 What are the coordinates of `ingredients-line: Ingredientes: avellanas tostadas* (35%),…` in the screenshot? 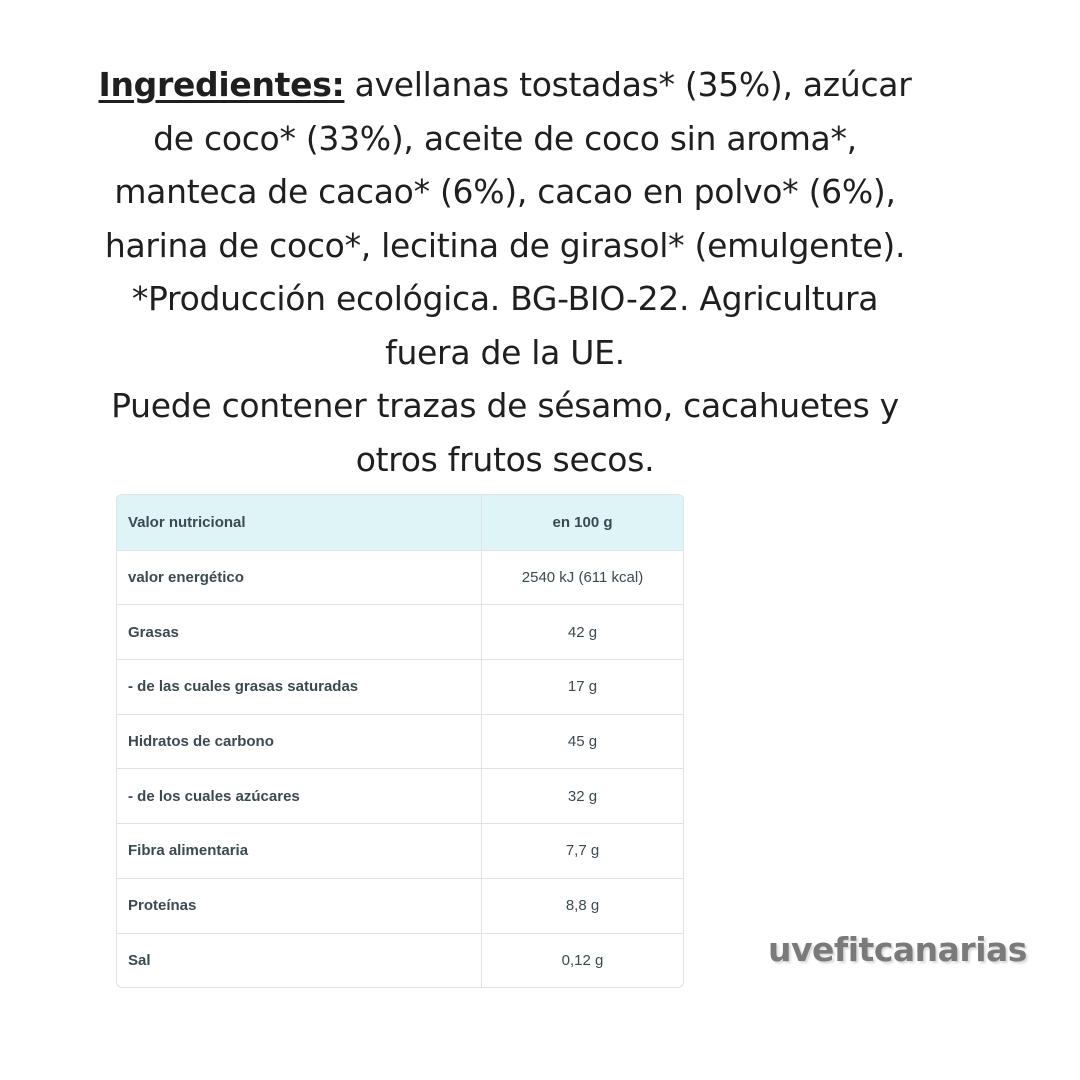 It's located at (505, 85).